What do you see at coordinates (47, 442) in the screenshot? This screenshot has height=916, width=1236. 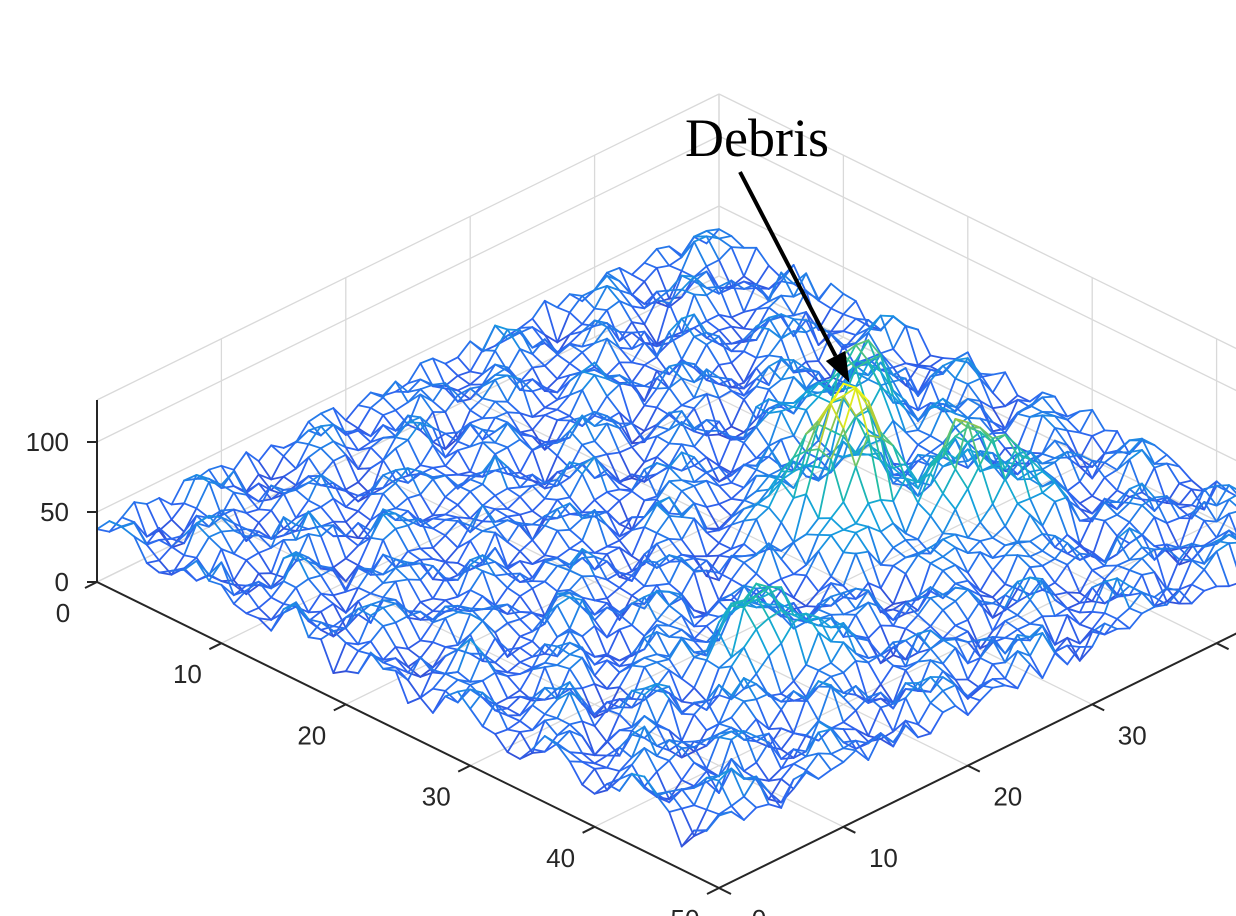 I see `z-tick-label: 100` at bounding box center [47, 442].